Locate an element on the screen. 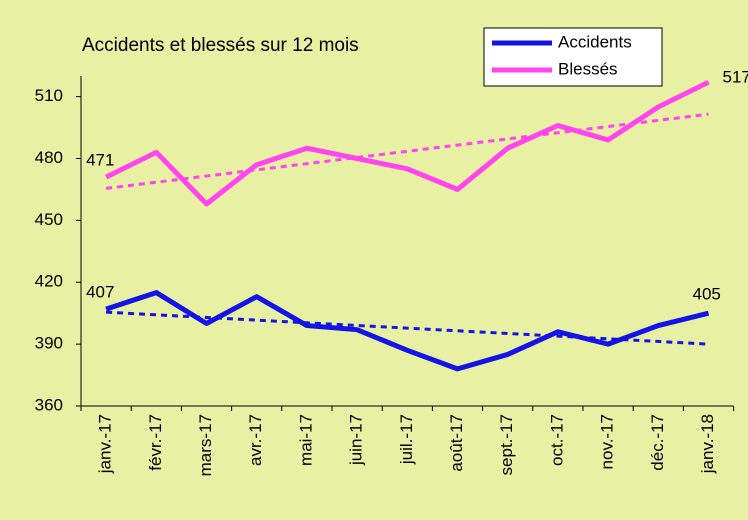 This screenshot has width=748, height=520. y-tick-label: 360 is located at coordinates (49, 404).